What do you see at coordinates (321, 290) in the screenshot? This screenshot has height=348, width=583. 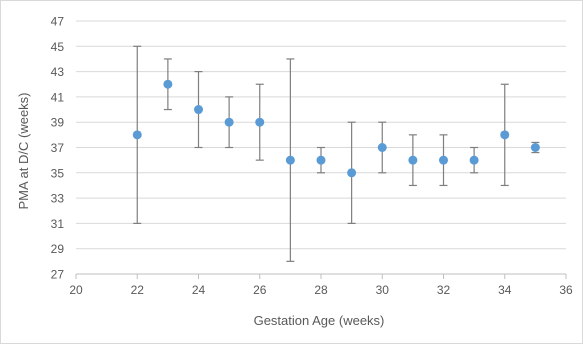 I see `x-tick-label: 28` at bounding box center [321, 290].